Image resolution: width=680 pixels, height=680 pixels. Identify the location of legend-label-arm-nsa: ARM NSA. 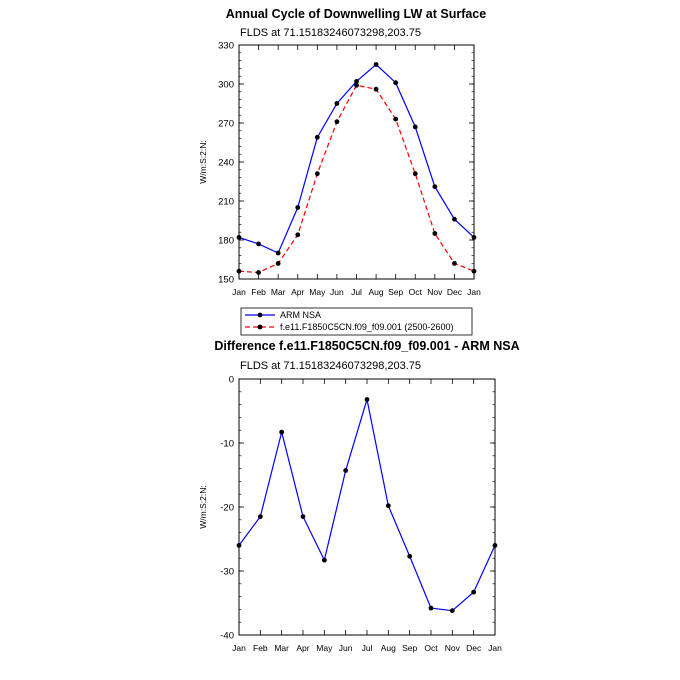
(300, 315).